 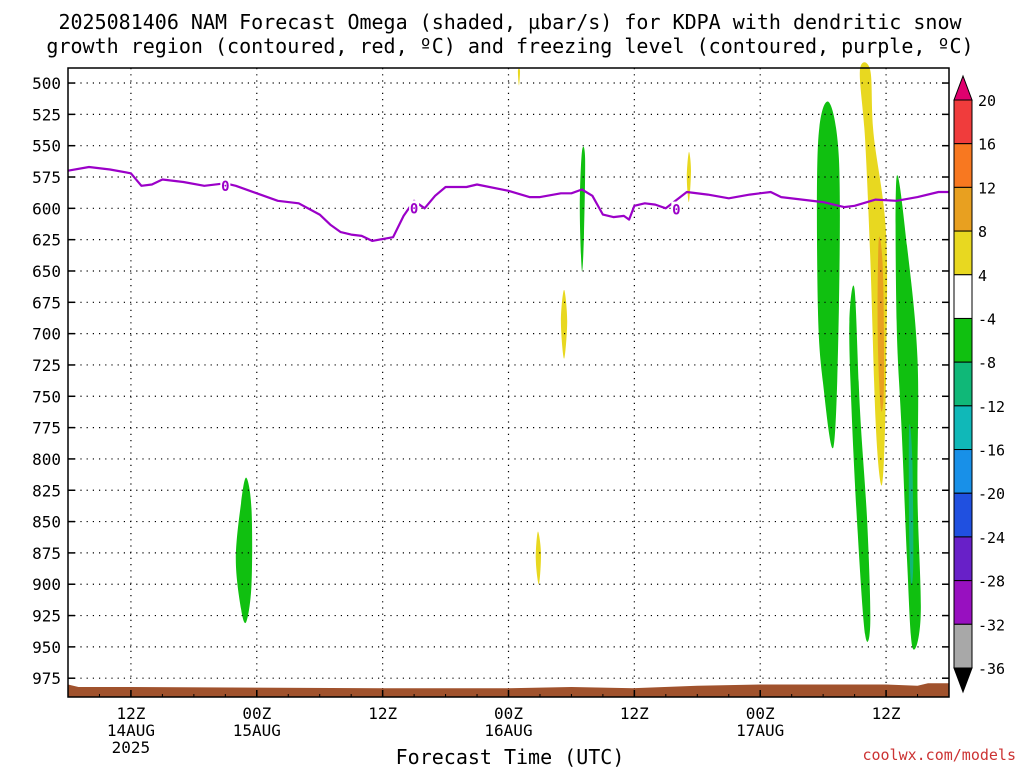 I want to click on y-tick-label-800: 800, so click(x=46, y=459).